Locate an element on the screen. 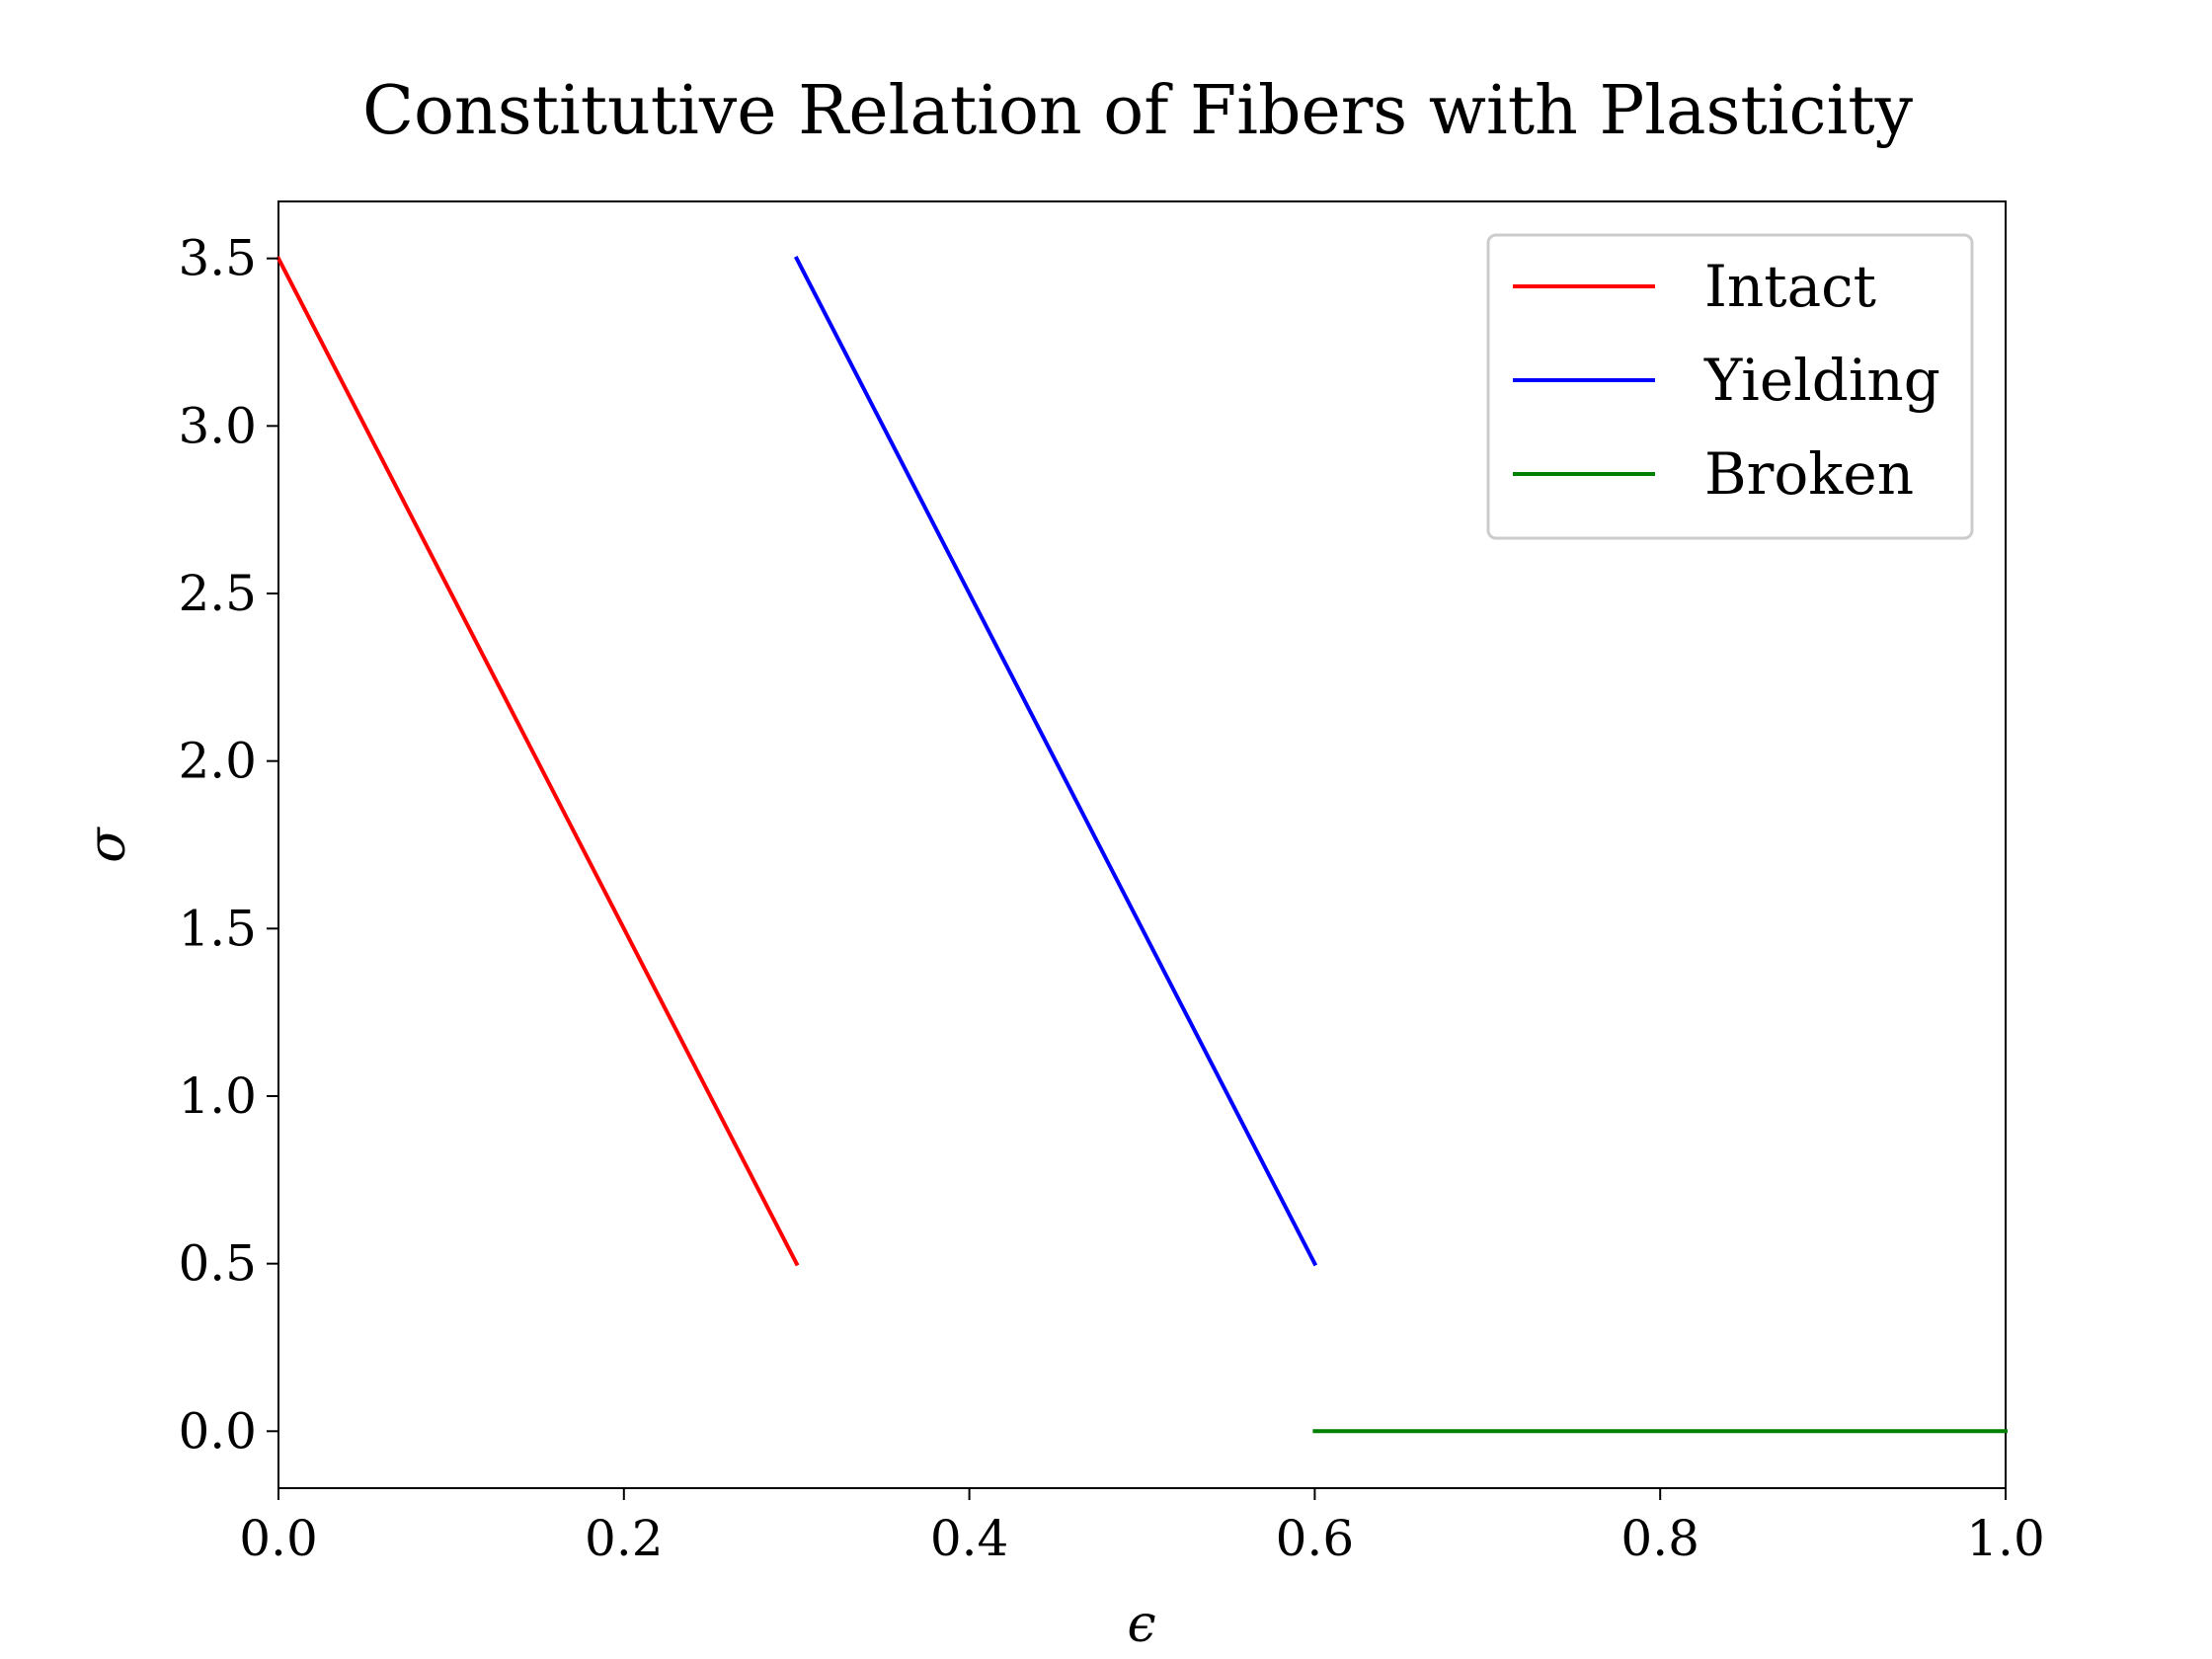 The image size is (2212, 1659). legend-item-broken: Broken is located at coordinates (1714, 474).